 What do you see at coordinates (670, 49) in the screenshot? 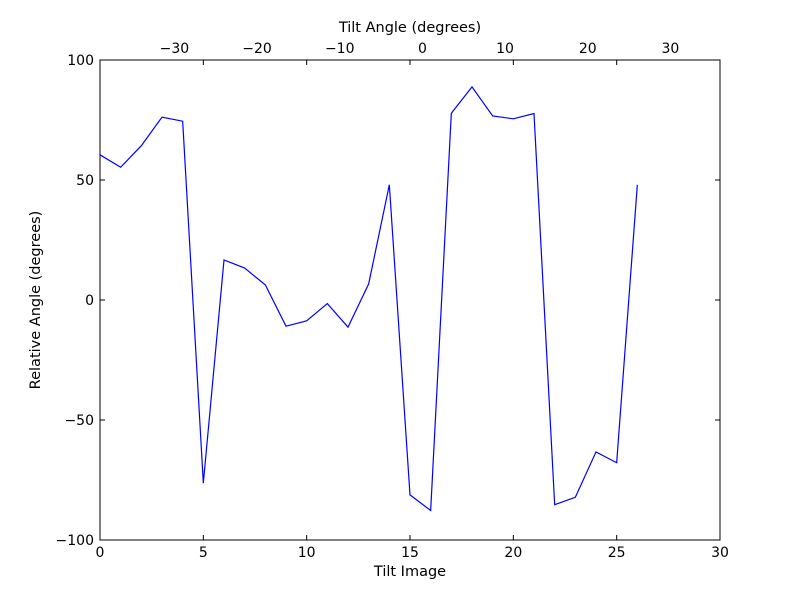
I see `top-tick-label: 30` at bounding box center [670, 49].